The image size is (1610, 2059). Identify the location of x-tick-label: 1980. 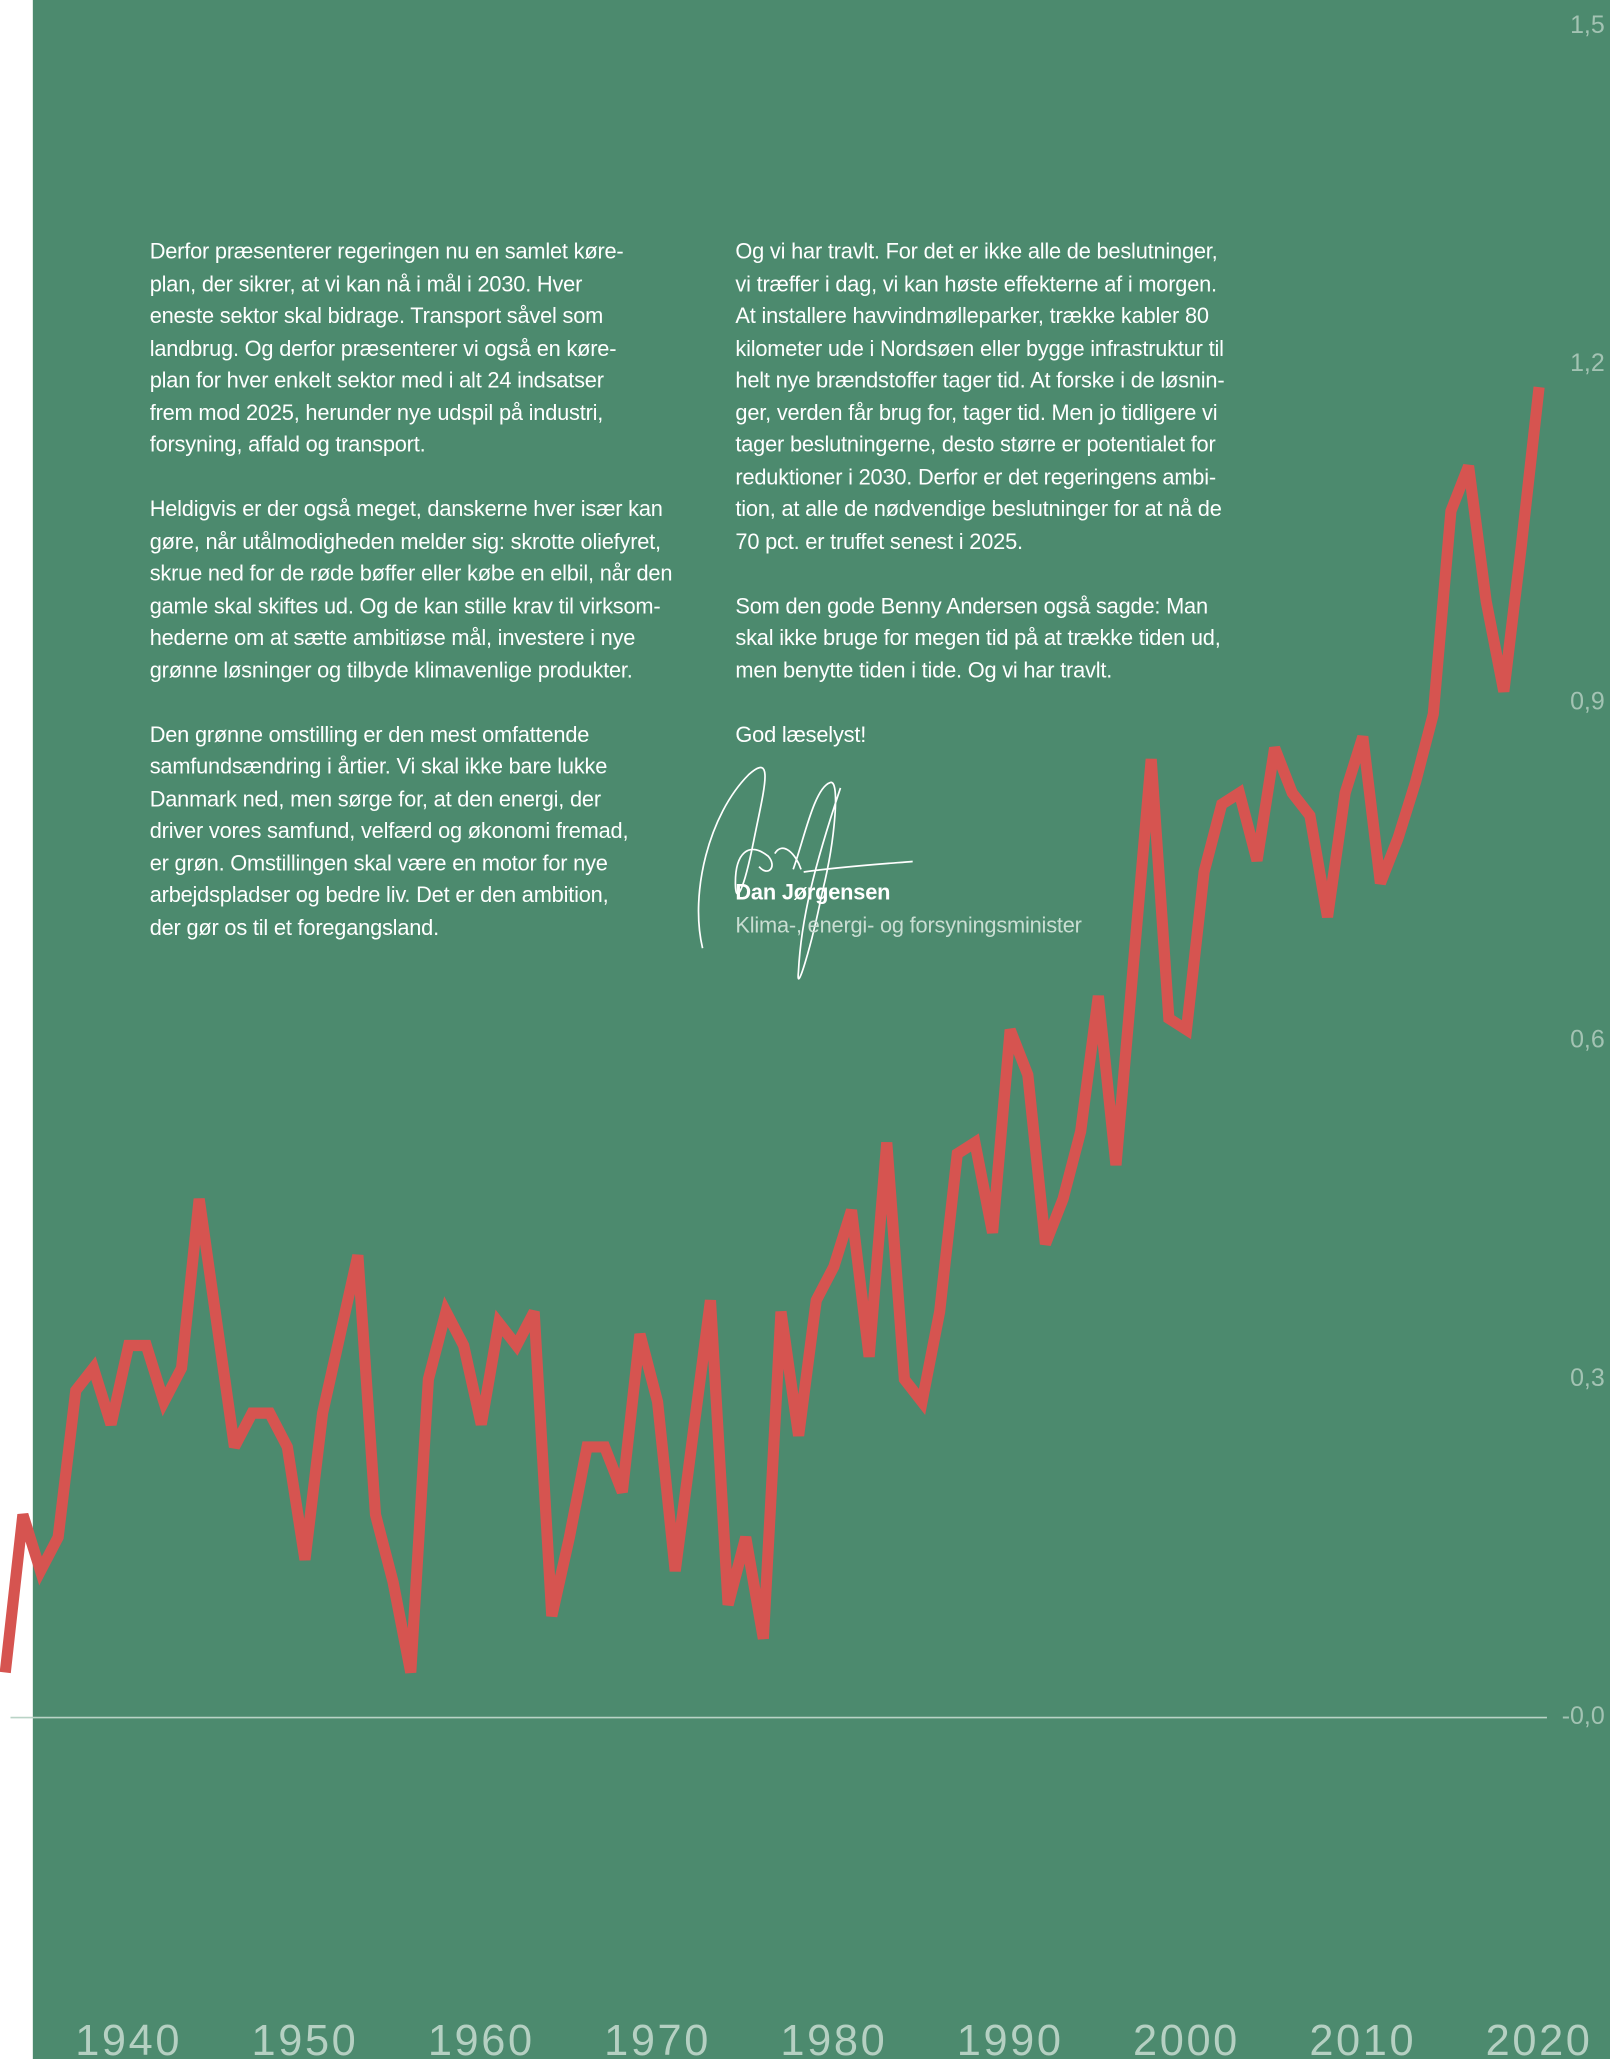
(833, 2038).